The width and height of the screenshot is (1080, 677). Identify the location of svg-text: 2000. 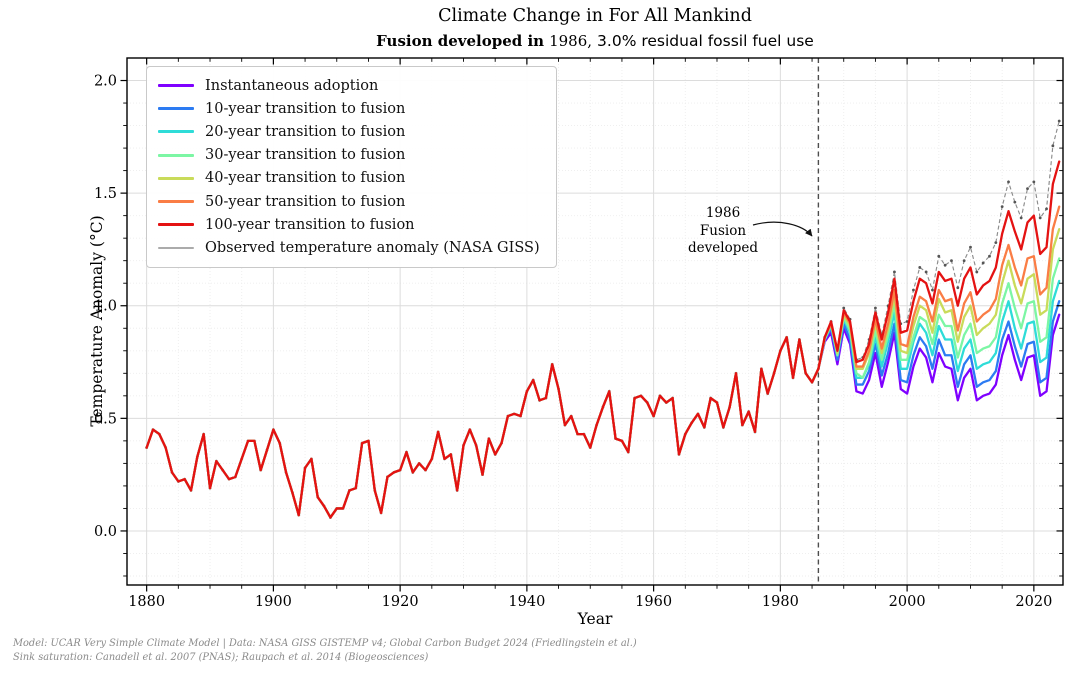
(907, 602).